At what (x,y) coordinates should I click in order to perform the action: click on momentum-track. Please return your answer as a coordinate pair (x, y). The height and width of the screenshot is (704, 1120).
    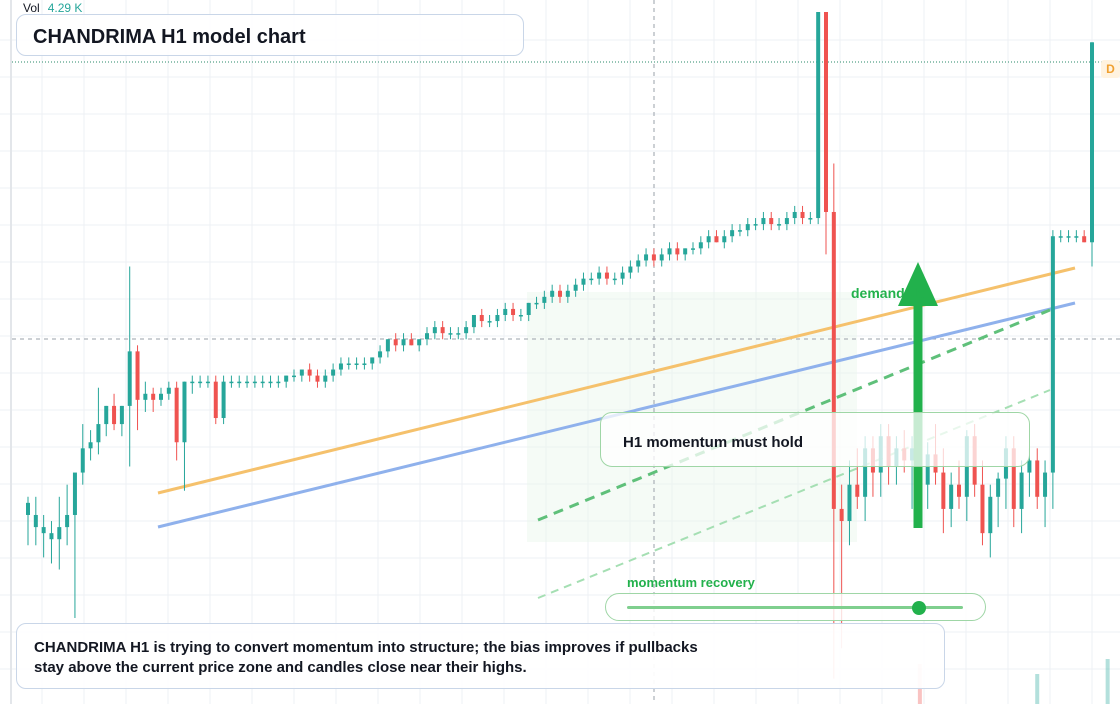
    Looking at the image, I should click on (795, 607).